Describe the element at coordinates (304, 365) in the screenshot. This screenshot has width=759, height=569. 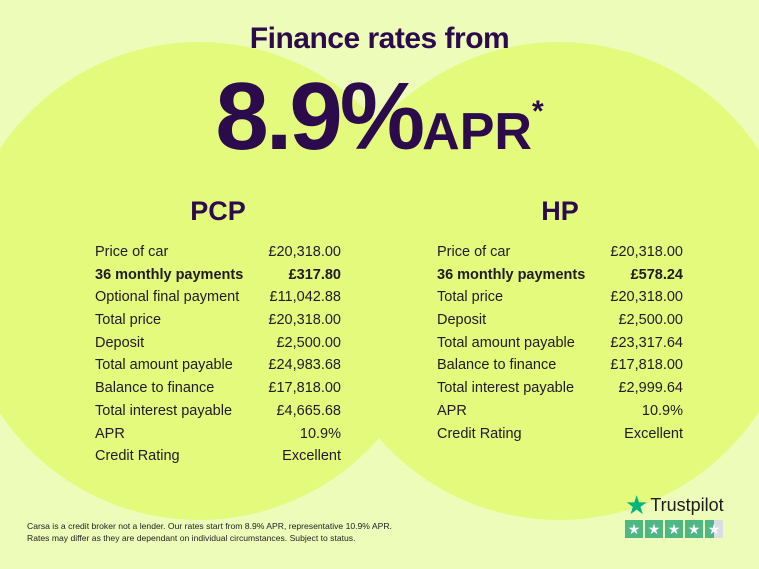
I see `row-value: £24,983.68` at that location.